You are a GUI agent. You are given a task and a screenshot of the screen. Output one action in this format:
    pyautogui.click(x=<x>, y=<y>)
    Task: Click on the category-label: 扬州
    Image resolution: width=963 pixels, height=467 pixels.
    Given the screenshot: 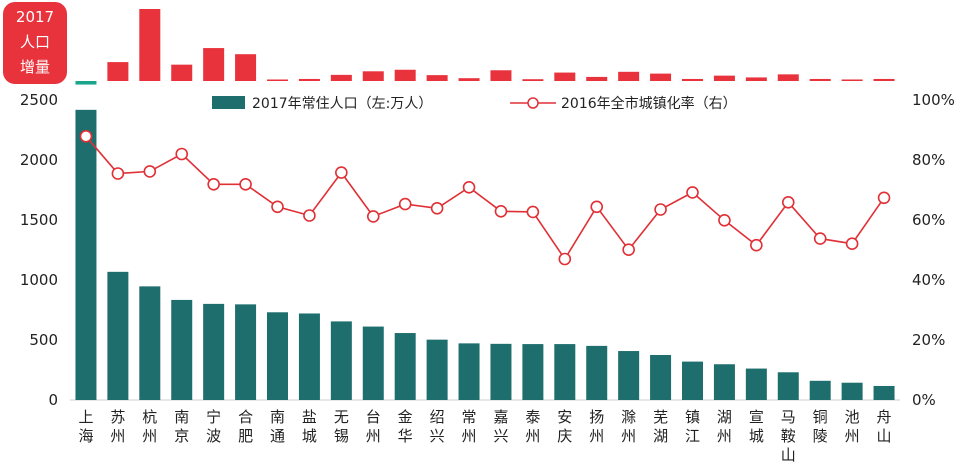 What is the action you would take?
    pyautogui.click(x=596, y=426)
    